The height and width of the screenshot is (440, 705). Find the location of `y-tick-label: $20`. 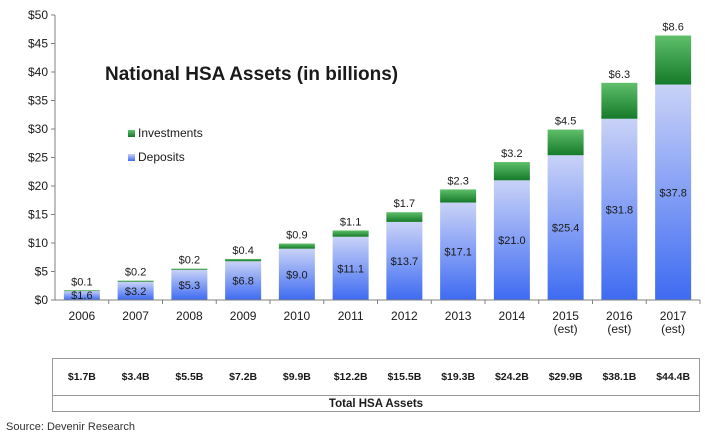

y-tick-label: $20 is located at coordinates (38, 186).